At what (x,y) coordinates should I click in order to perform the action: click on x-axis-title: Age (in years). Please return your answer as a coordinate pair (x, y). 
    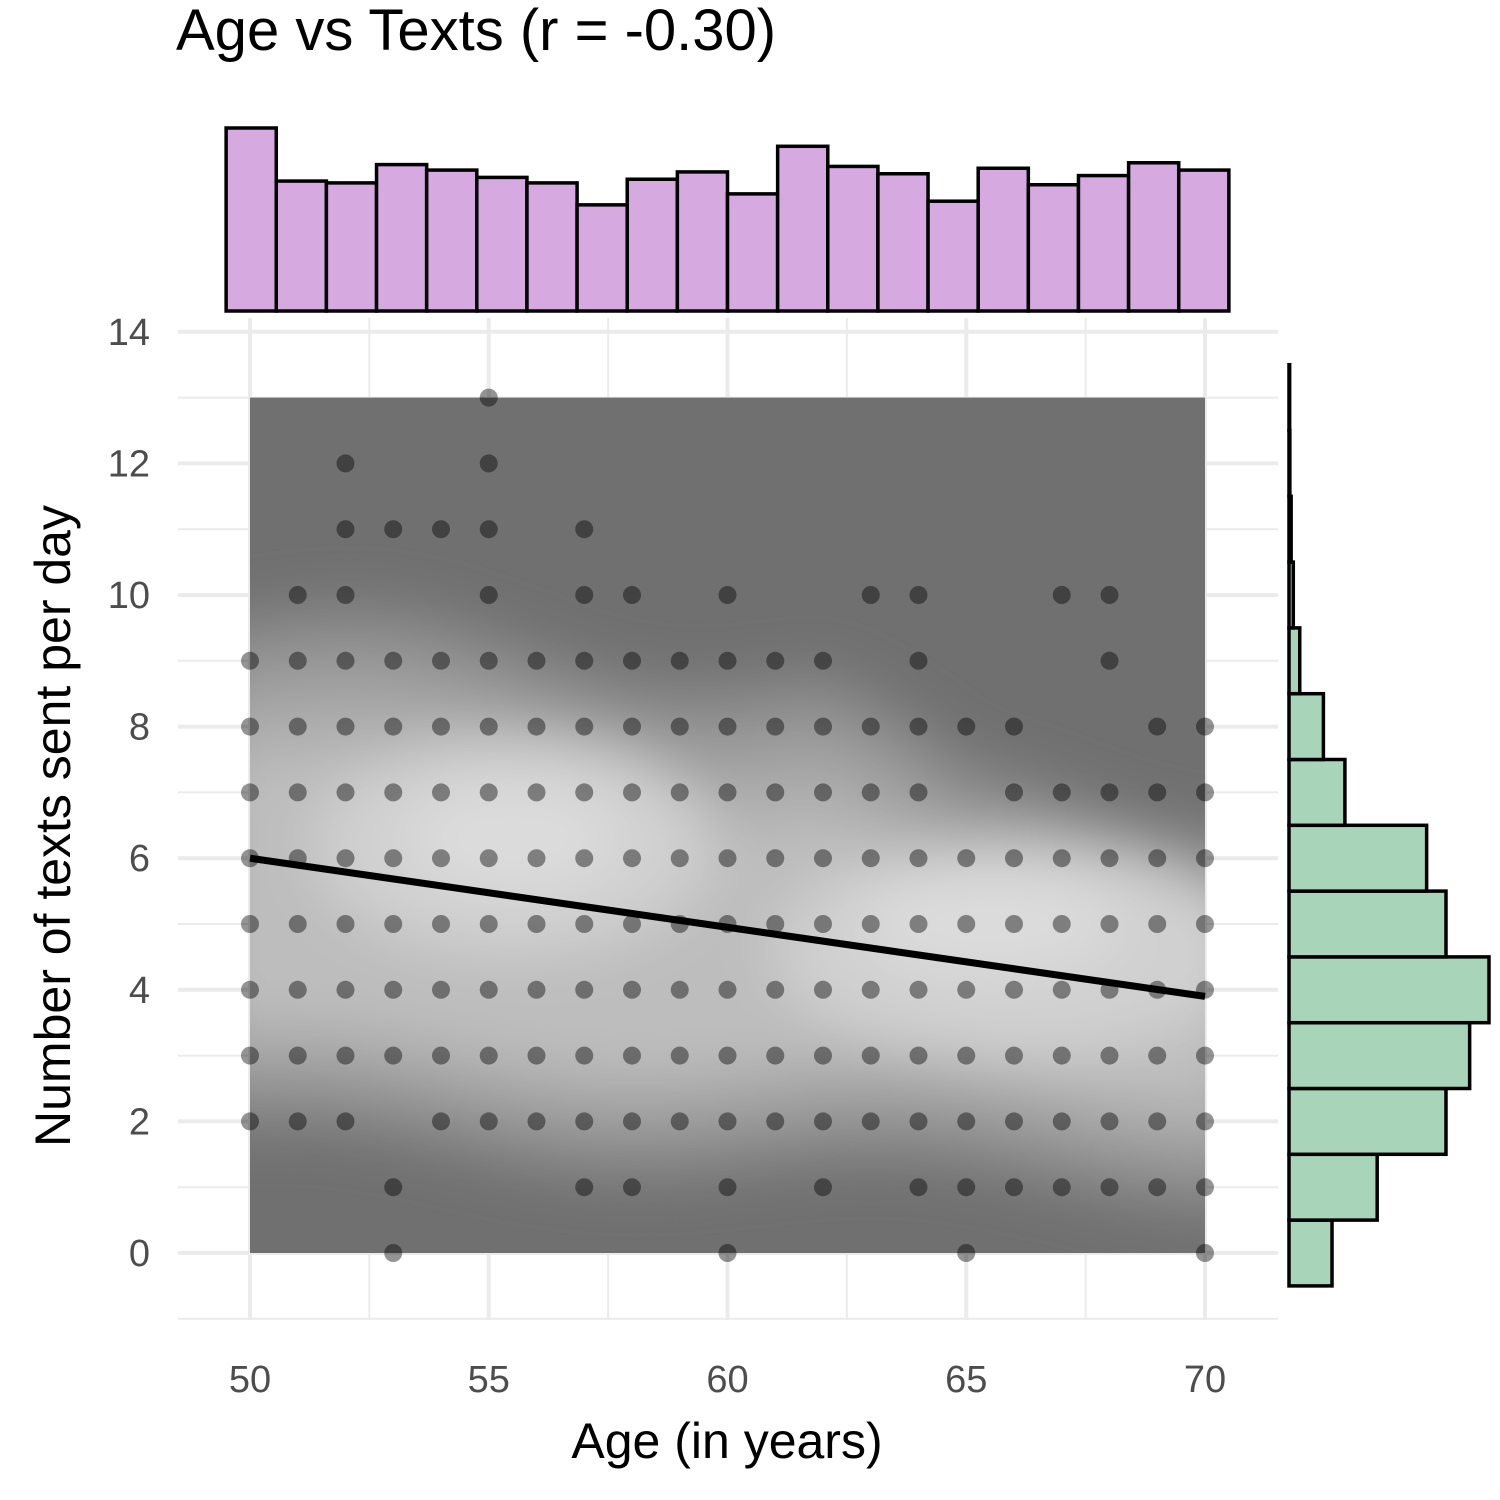
    Looking at the image, I should click on (726, 1441).